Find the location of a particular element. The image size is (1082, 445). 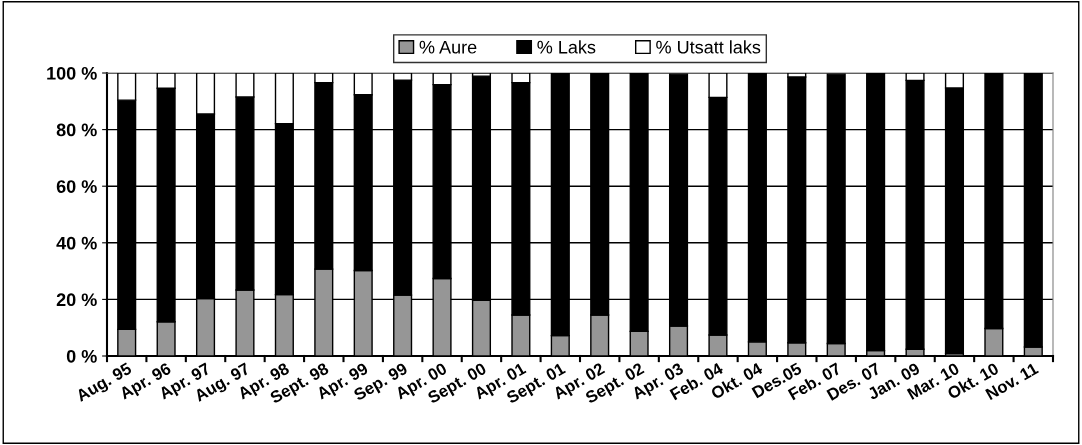

y-tick-label: 60 % is located at coordinates (76, 186).